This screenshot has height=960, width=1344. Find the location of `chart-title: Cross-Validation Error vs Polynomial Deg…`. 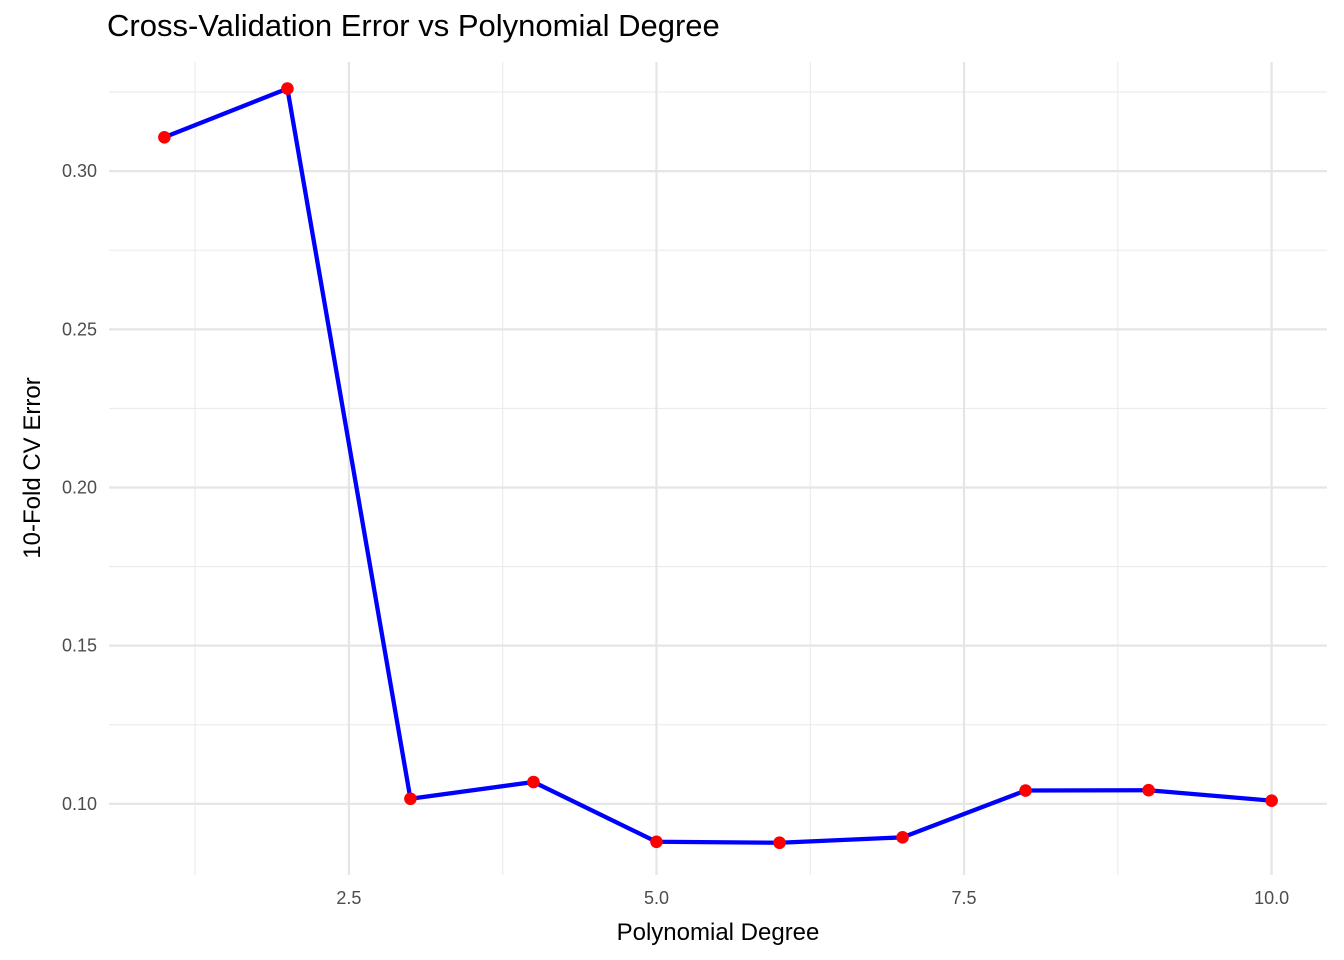

chart-title: Cross-Validation Error vs Polynomial Deg… is located at coordinates (413, 25).